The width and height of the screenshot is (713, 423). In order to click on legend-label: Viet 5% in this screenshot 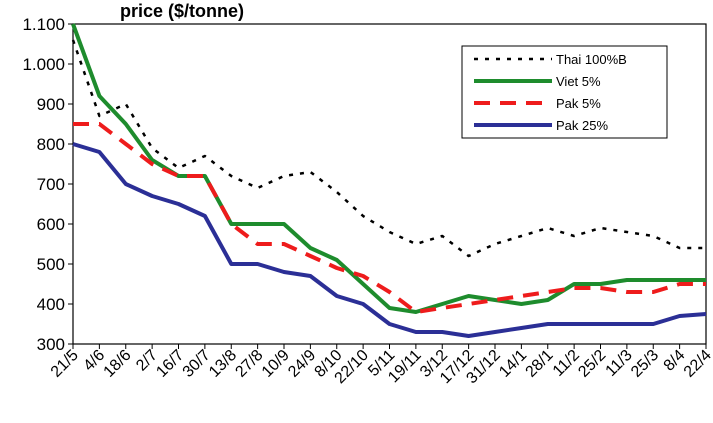, I will do `click(578, 81)`.